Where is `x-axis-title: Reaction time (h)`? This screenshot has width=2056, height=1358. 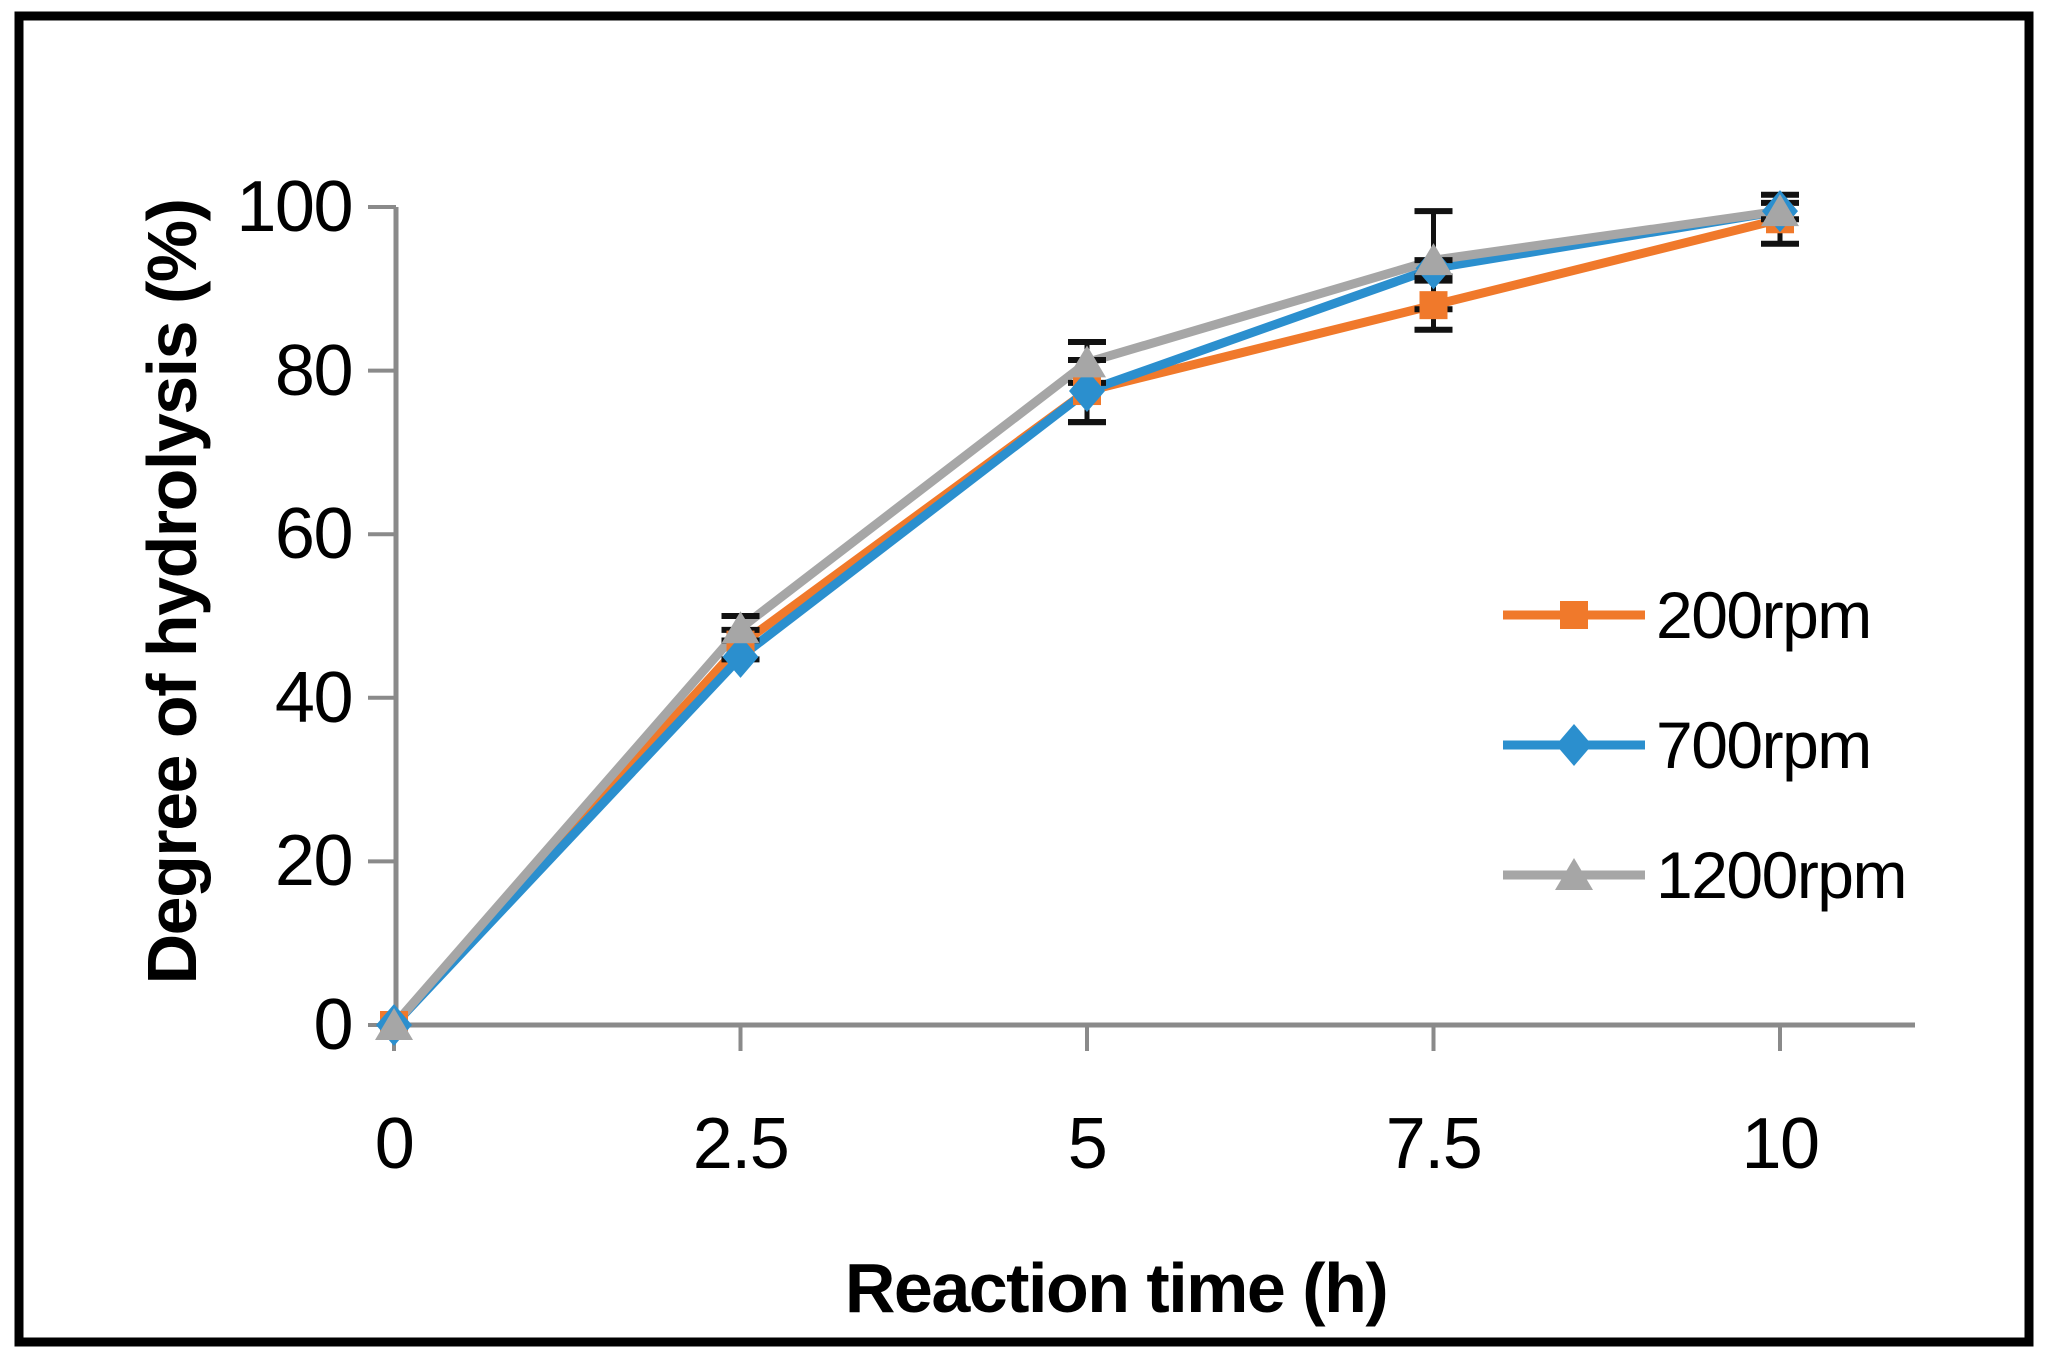 x-axis-title: Reaction time (h) is located at coordinates (1116, 1288).